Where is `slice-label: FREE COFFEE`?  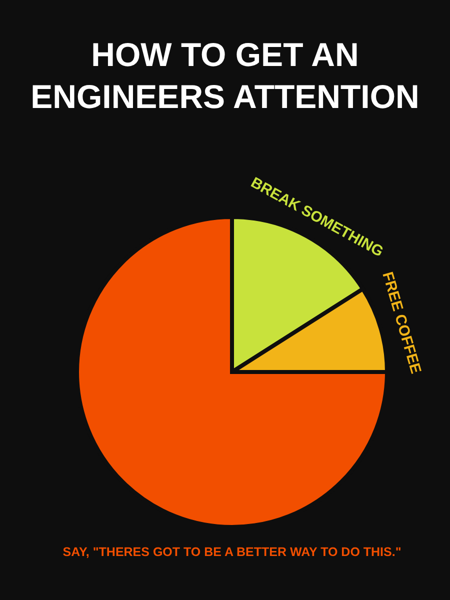
slice-label: FREE COFFEE is located at coordinates (401, 323).